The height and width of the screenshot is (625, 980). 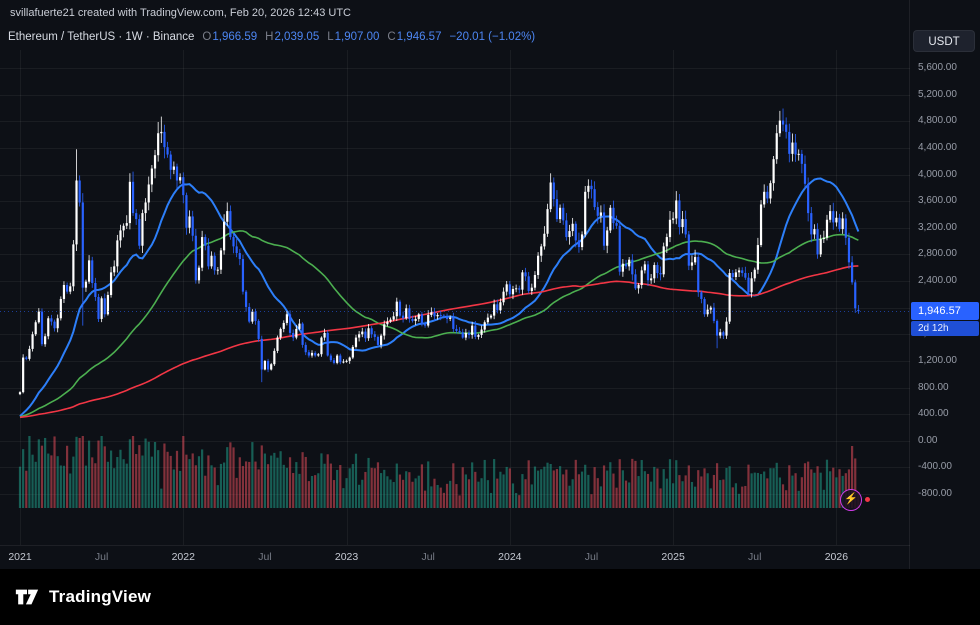 I want to click on high-value: H 2,039.05, so click(x=292, y=37).